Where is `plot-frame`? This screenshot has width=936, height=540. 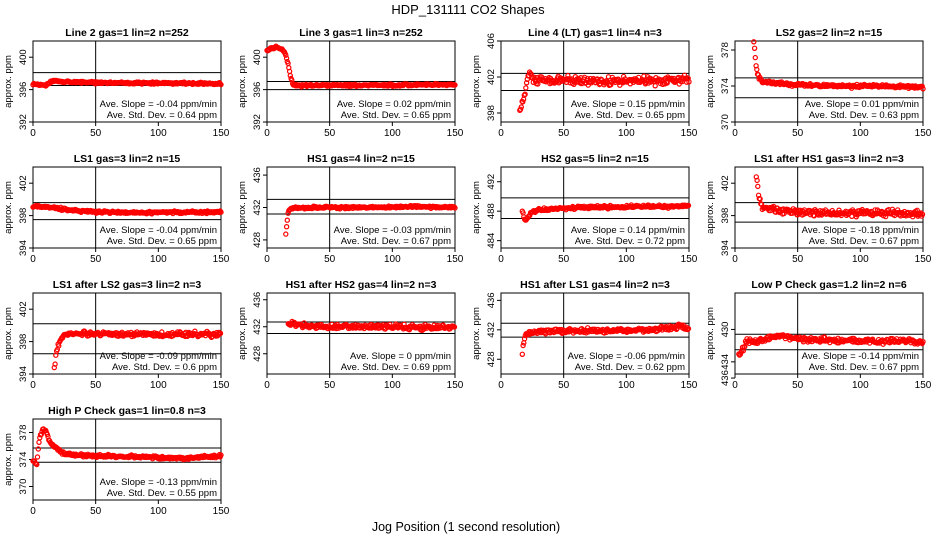
plot-frame is located at coordinates (595, 333).